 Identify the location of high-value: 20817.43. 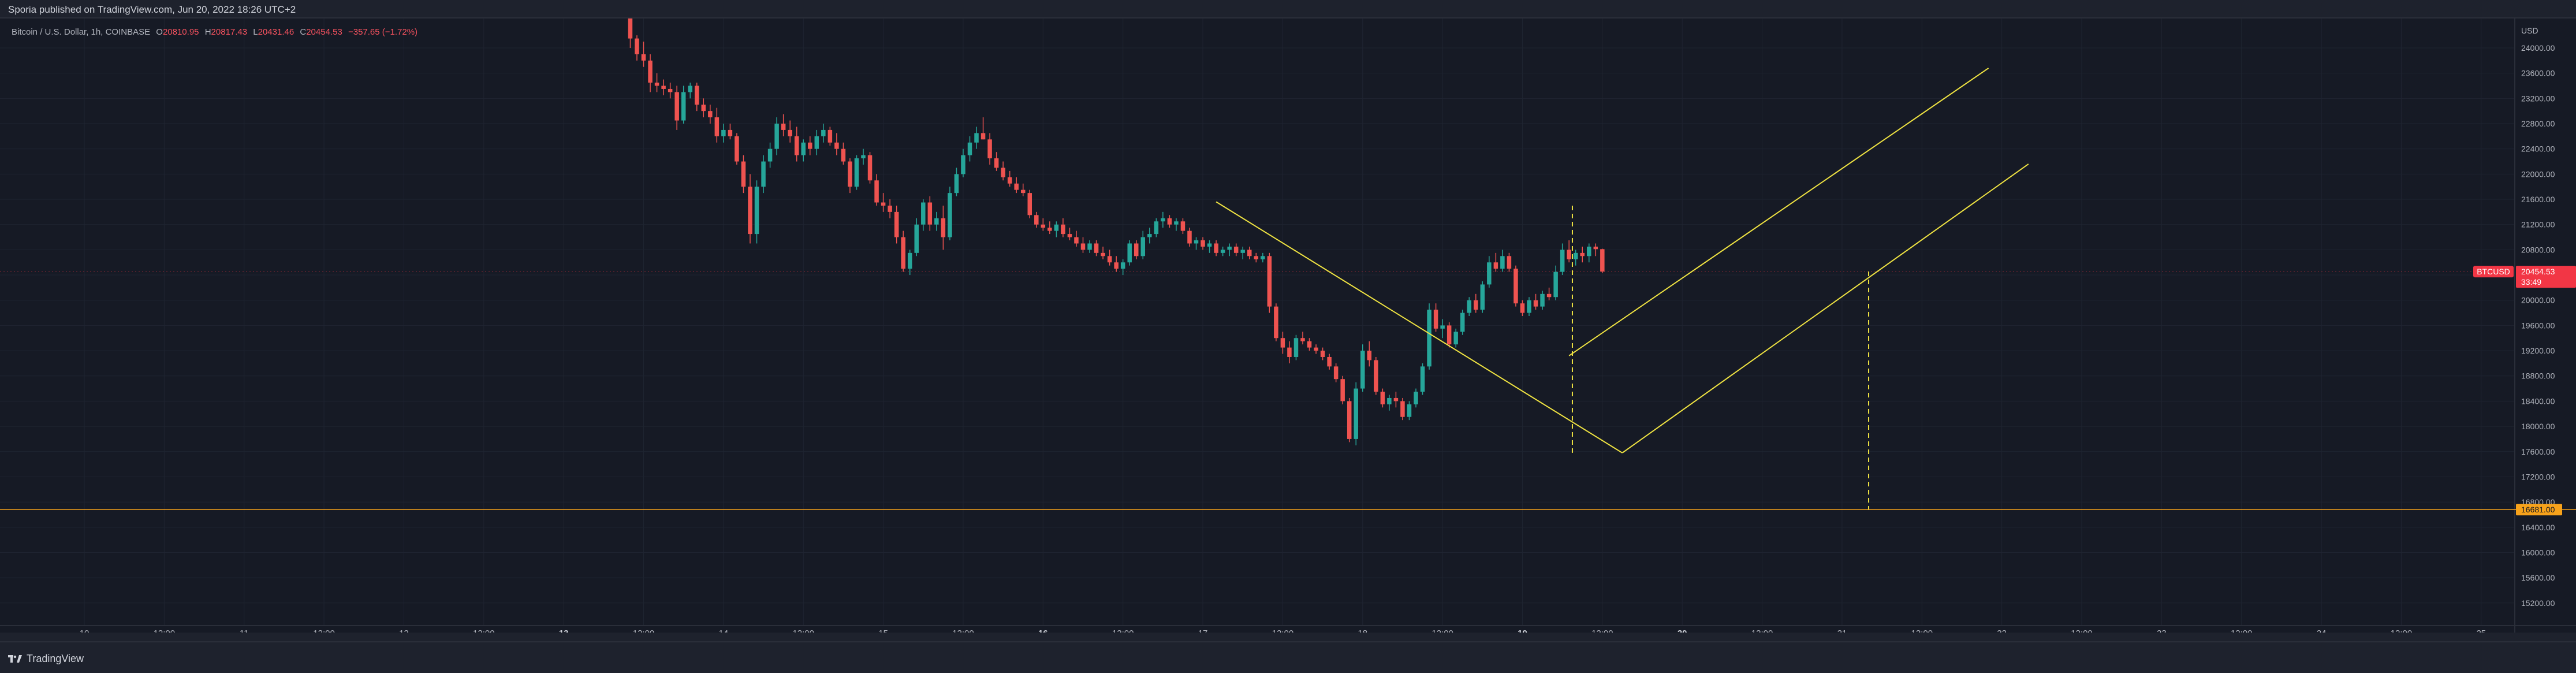
(229, 32).